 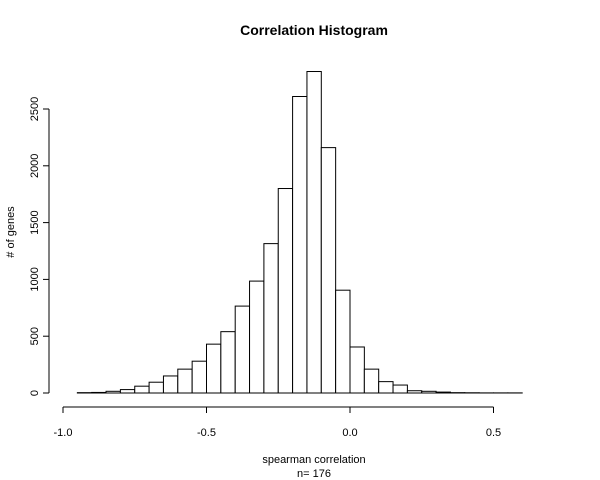 What do you see at coordinates (314, 474) in the screenshot?
I see `x-axis-sublabel: n= 176` at bounding box center [314, 474].